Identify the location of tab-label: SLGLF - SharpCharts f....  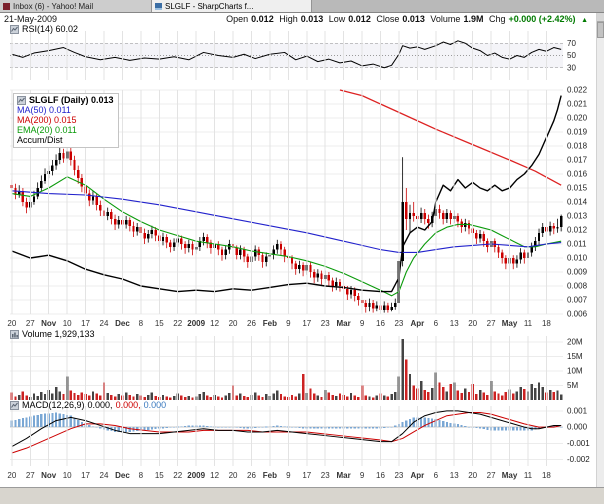
(209, 6).